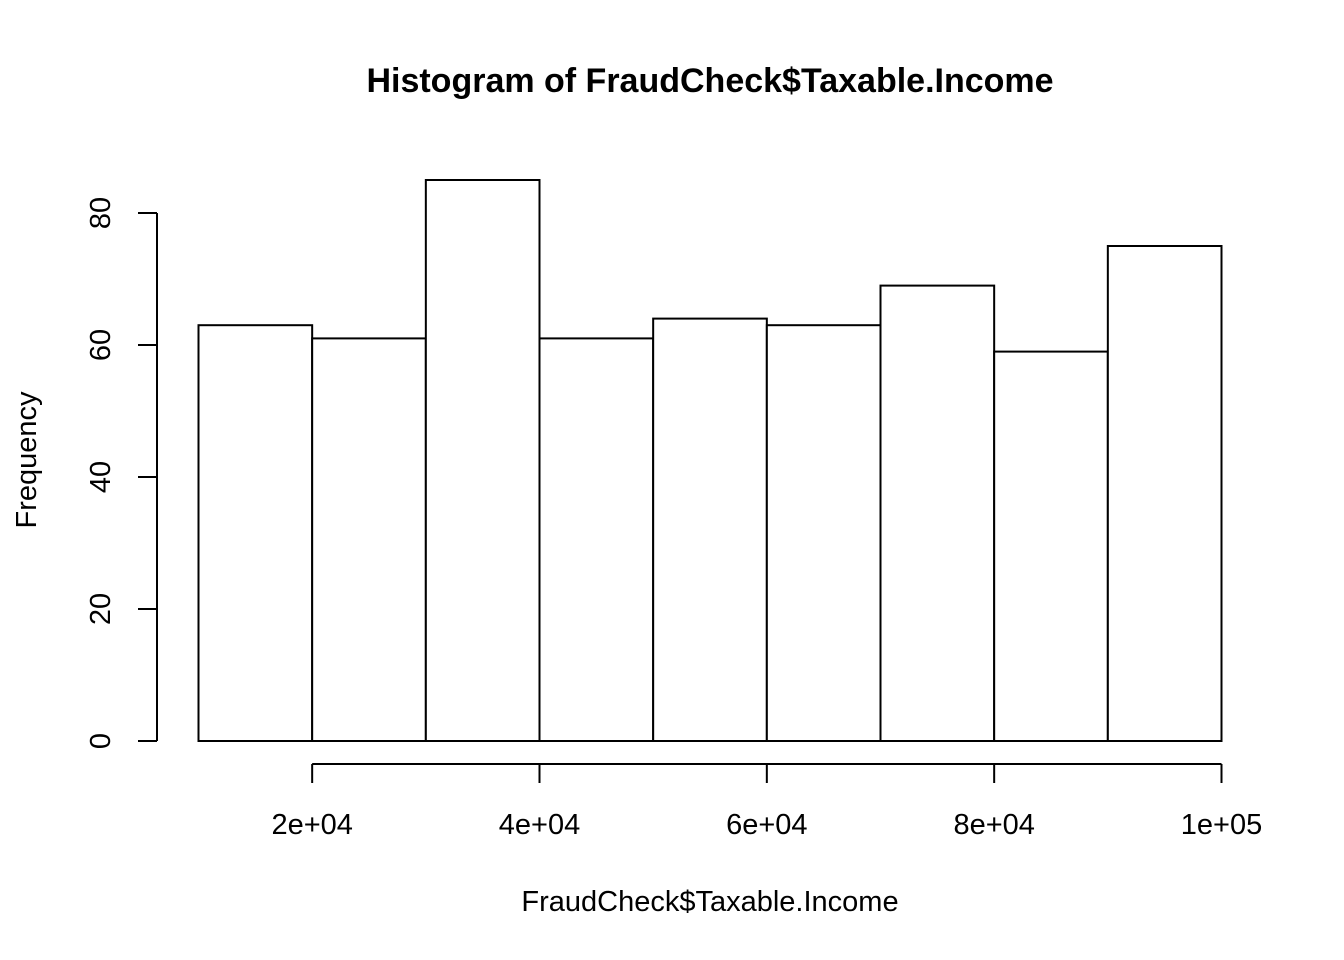 This screenshot has height=960, width=1344. I want to click on y-tick-label-3: 40, so click(101, 477).